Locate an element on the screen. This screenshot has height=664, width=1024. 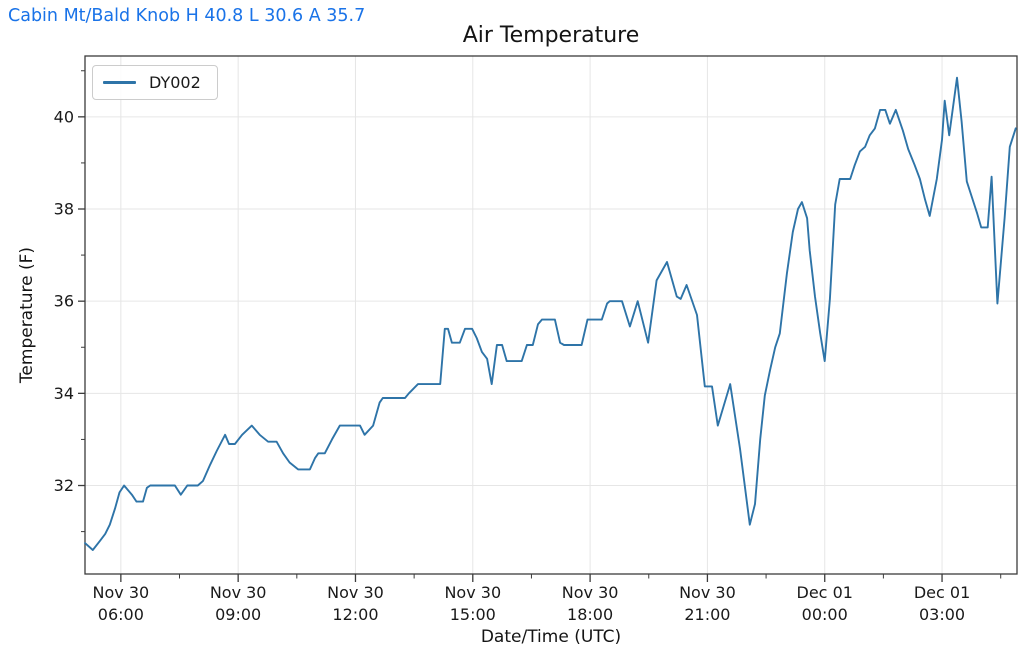
y-tick-label: 32 is located at coordinates (64, 485).